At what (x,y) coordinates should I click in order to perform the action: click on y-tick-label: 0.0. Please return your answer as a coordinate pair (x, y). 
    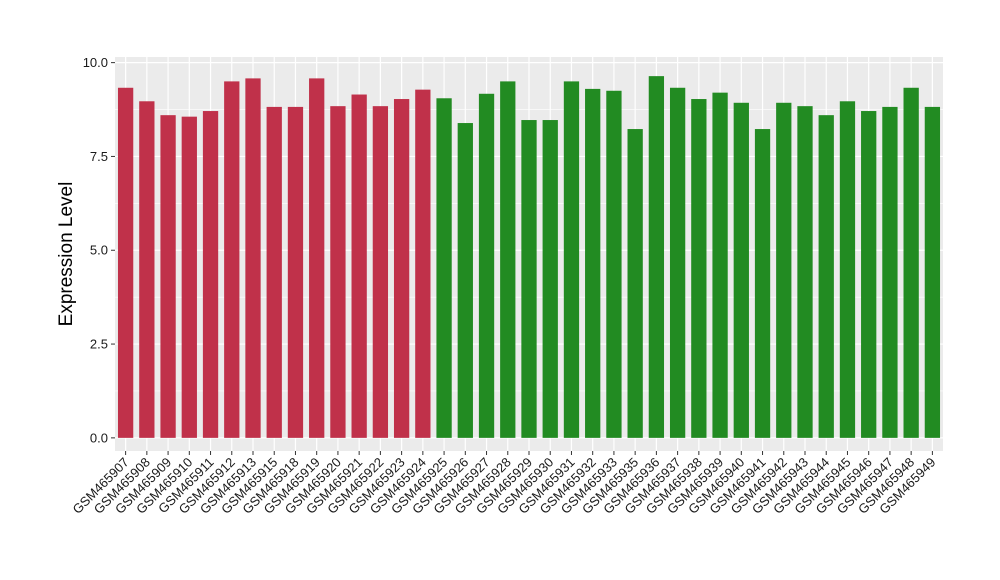
    Looking at the image, I should click on (99, 437).